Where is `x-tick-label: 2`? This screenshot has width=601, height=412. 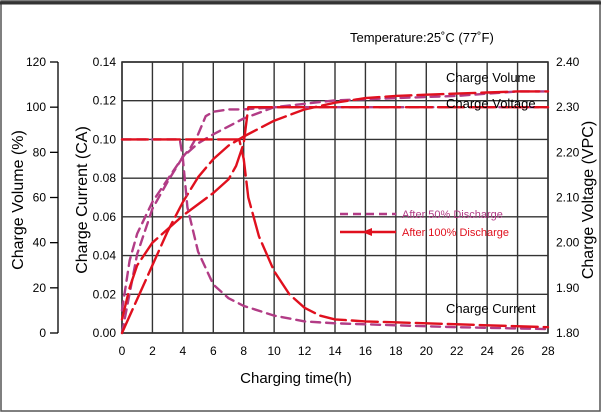
x-tick-label: 2 is located at coordinates (152, 351).